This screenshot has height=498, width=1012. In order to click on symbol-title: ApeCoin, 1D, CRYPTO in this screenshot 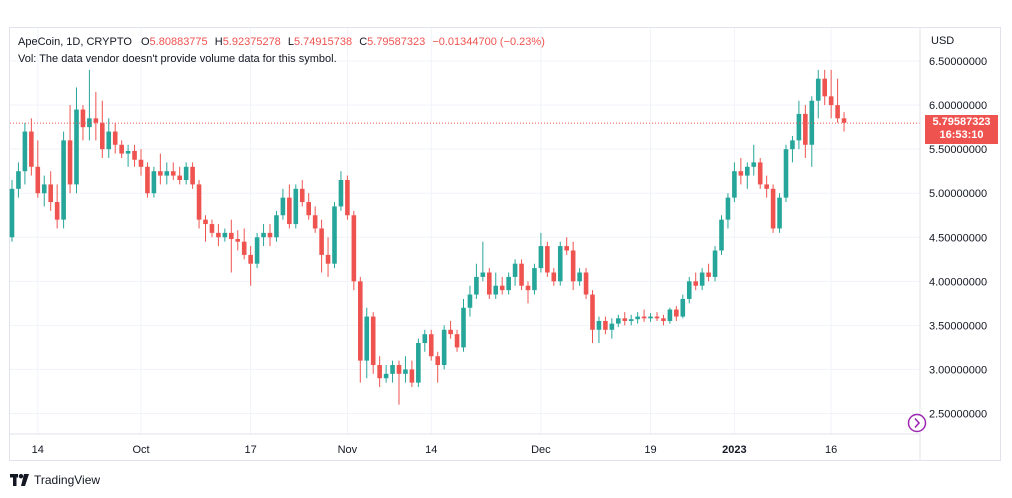, I will do `click(75, 42)`.